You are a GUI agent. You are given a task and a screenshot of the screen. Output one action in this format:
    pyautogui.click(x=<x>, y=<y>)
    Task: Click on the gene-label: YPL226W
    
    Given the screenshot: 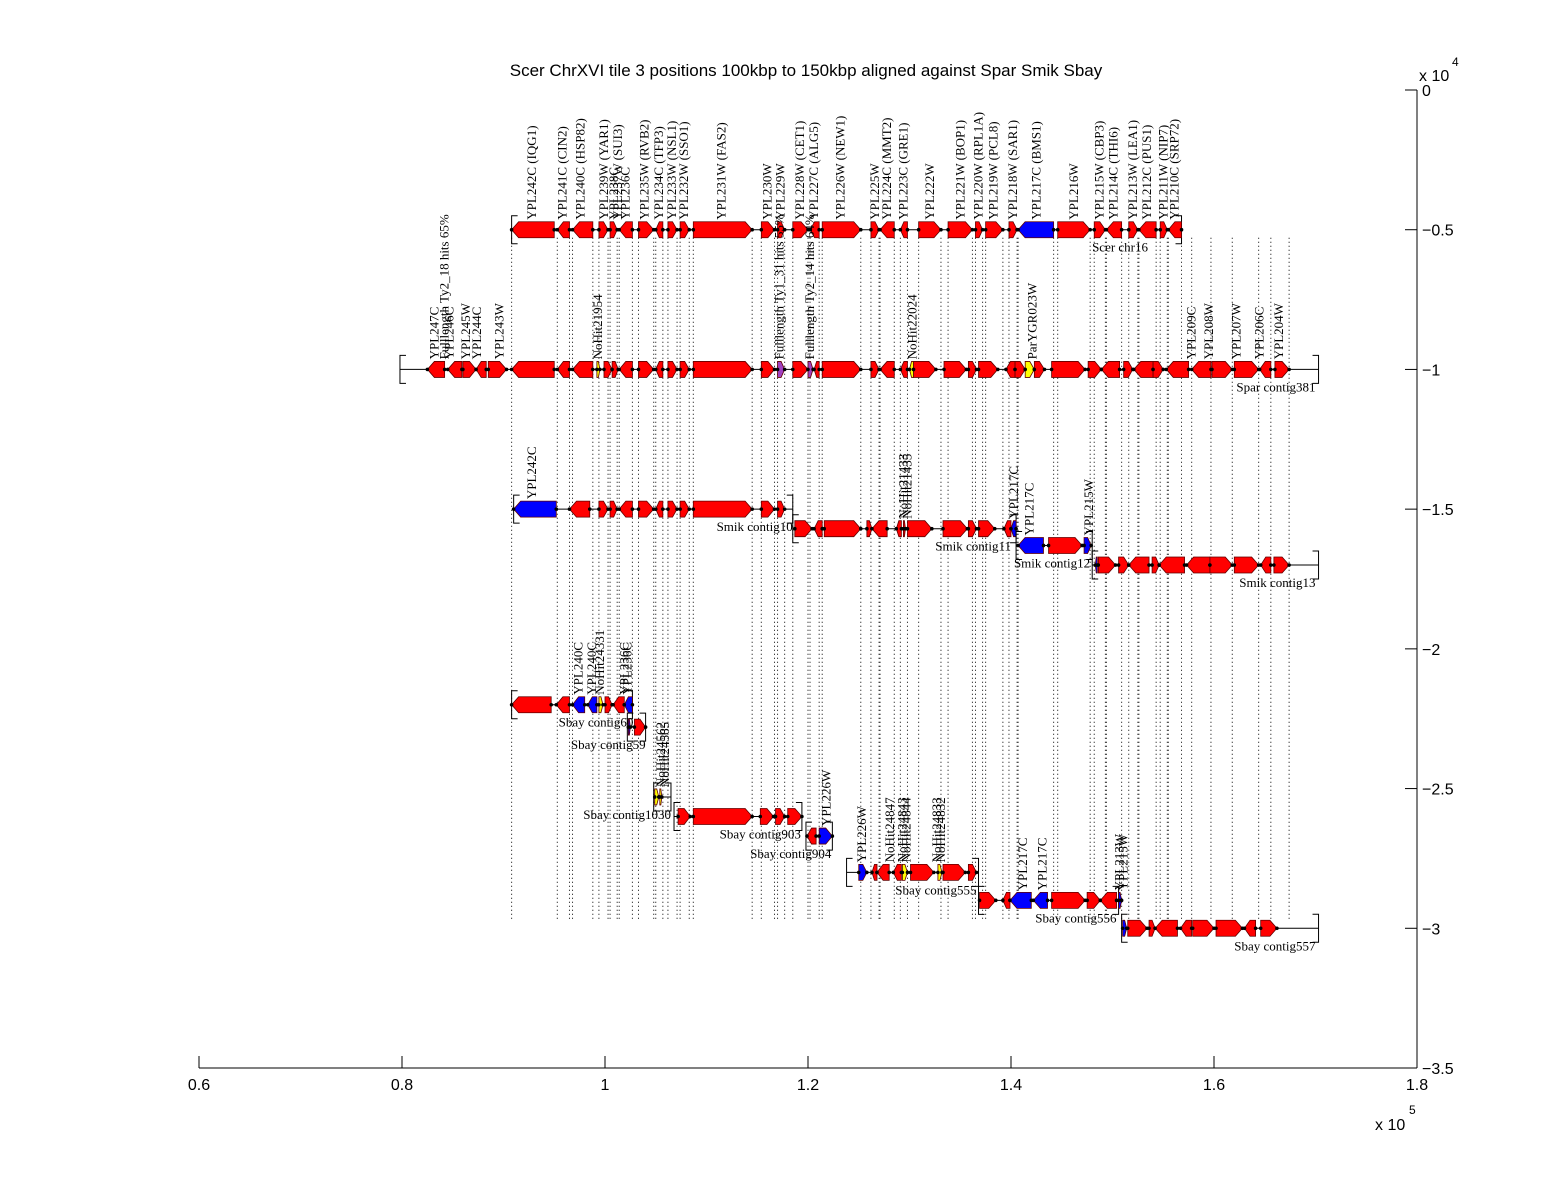 What is the action you would take?
    pyautogui.click(x=861, y=833)
    